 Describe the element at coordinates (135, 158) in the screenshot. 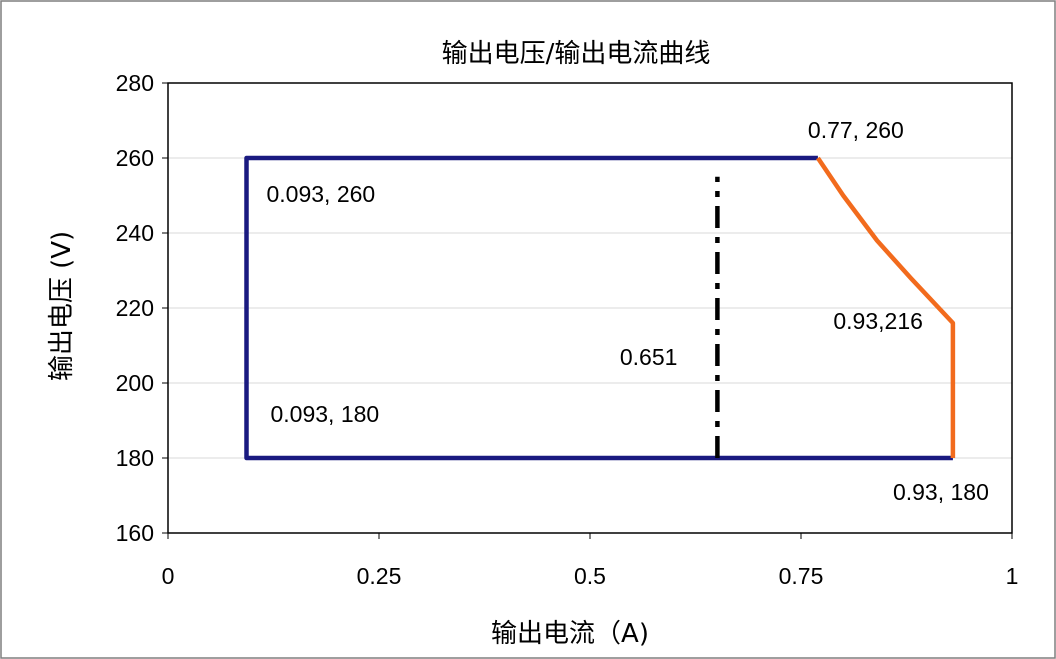

I see `y-tick-label: 260` at that location.